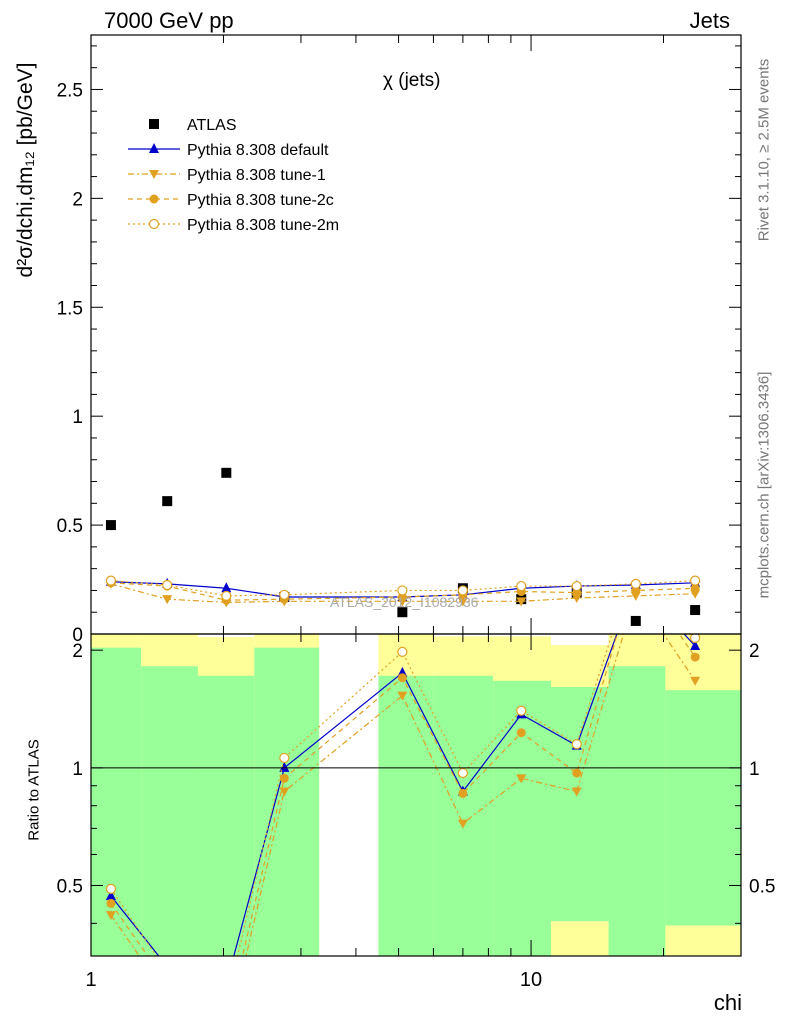  I want to click on analysis-watermark: ATLAS_2012_I1082936, so click(404, 602).